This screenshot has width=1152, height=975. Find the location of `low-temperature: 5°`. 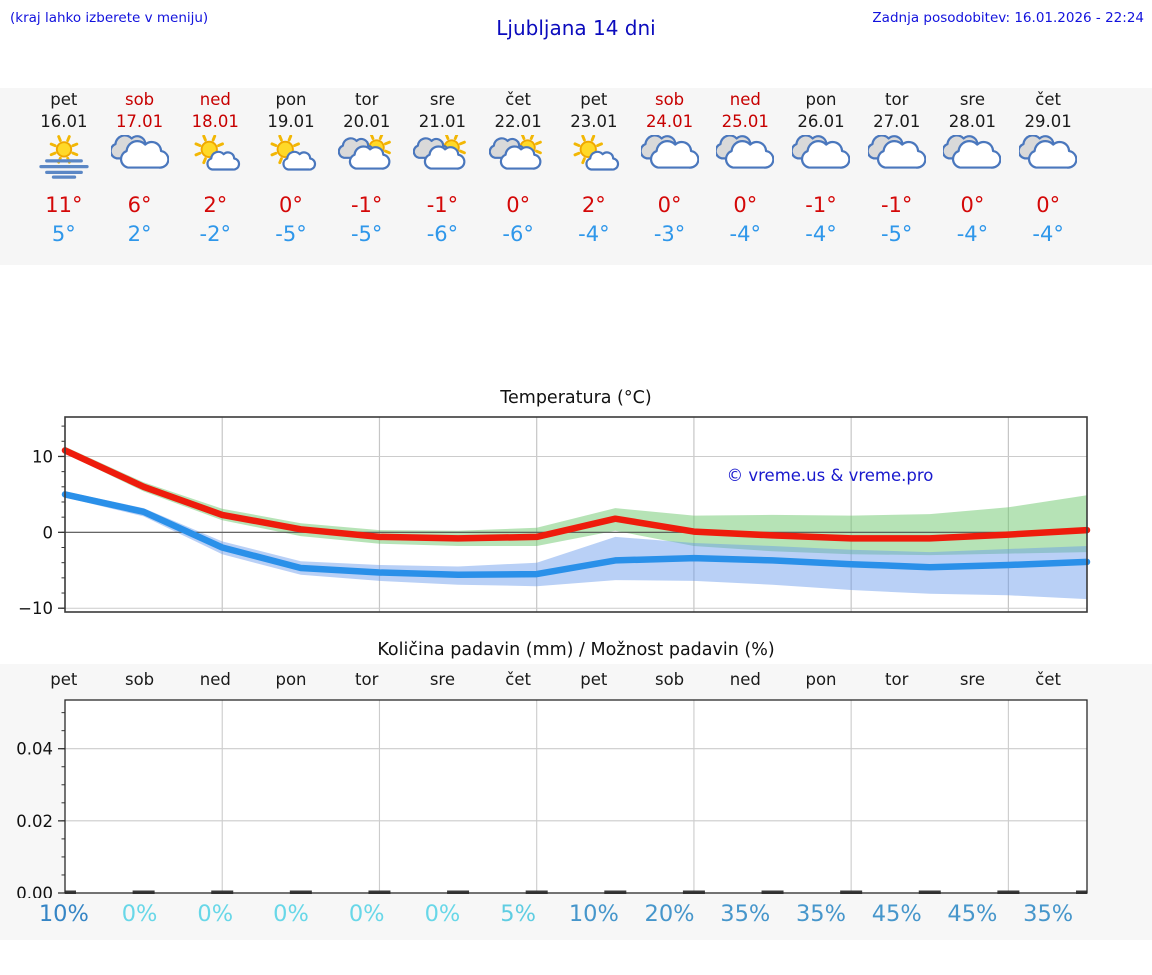

low-temperature: 5° is located at coordinates (63, 234).